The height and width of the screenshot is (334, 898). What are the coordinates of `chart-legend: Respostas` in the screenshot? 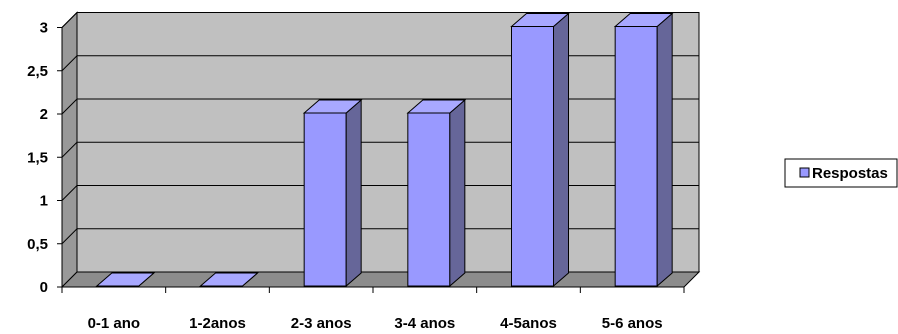 It's located at (841, 173).